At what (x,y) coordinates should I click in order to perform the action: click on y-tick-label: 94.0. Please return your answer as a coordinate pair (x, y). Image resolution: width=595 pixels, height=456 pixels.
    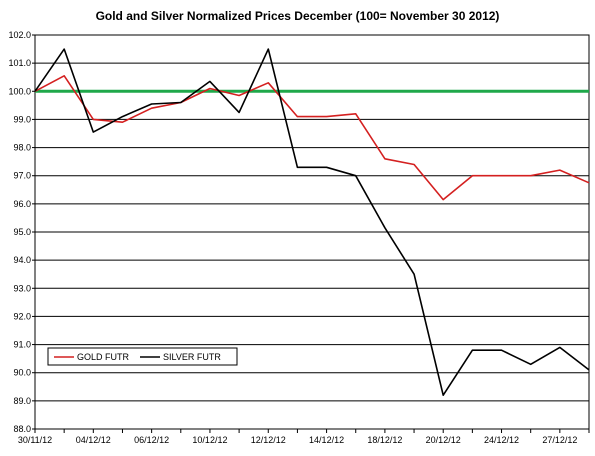
    Looking at the image, I should click on (22, 260).